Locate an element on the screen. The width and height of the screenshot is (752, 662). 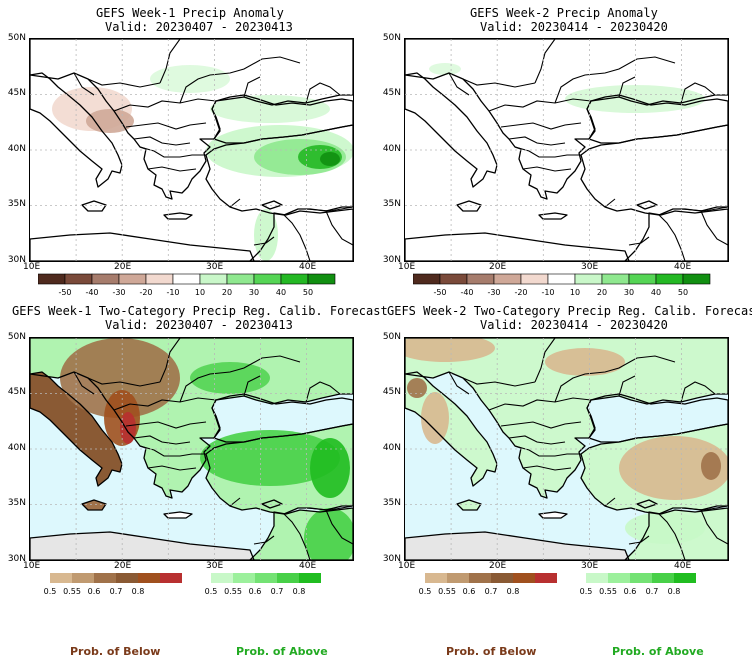
colorbar-tick-label: 0.8 is located at coordinates (299, 591).